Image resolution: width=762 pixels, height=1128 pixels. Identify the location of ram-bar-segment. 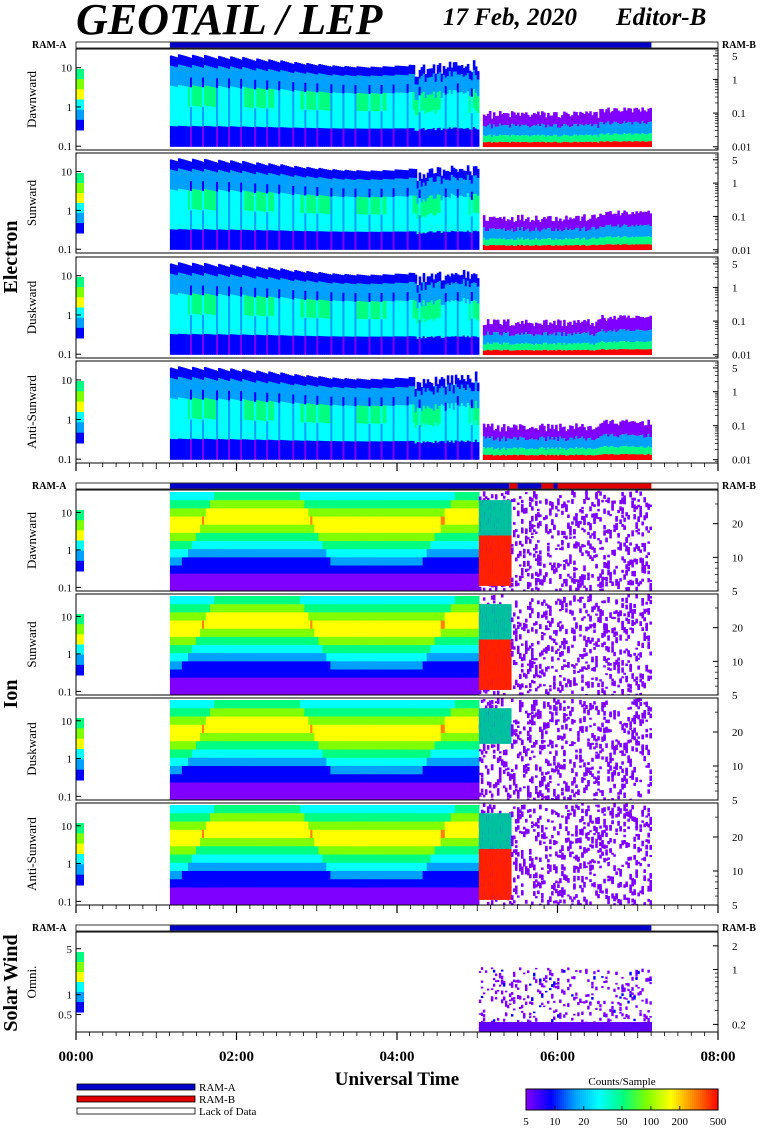
(410, 928).